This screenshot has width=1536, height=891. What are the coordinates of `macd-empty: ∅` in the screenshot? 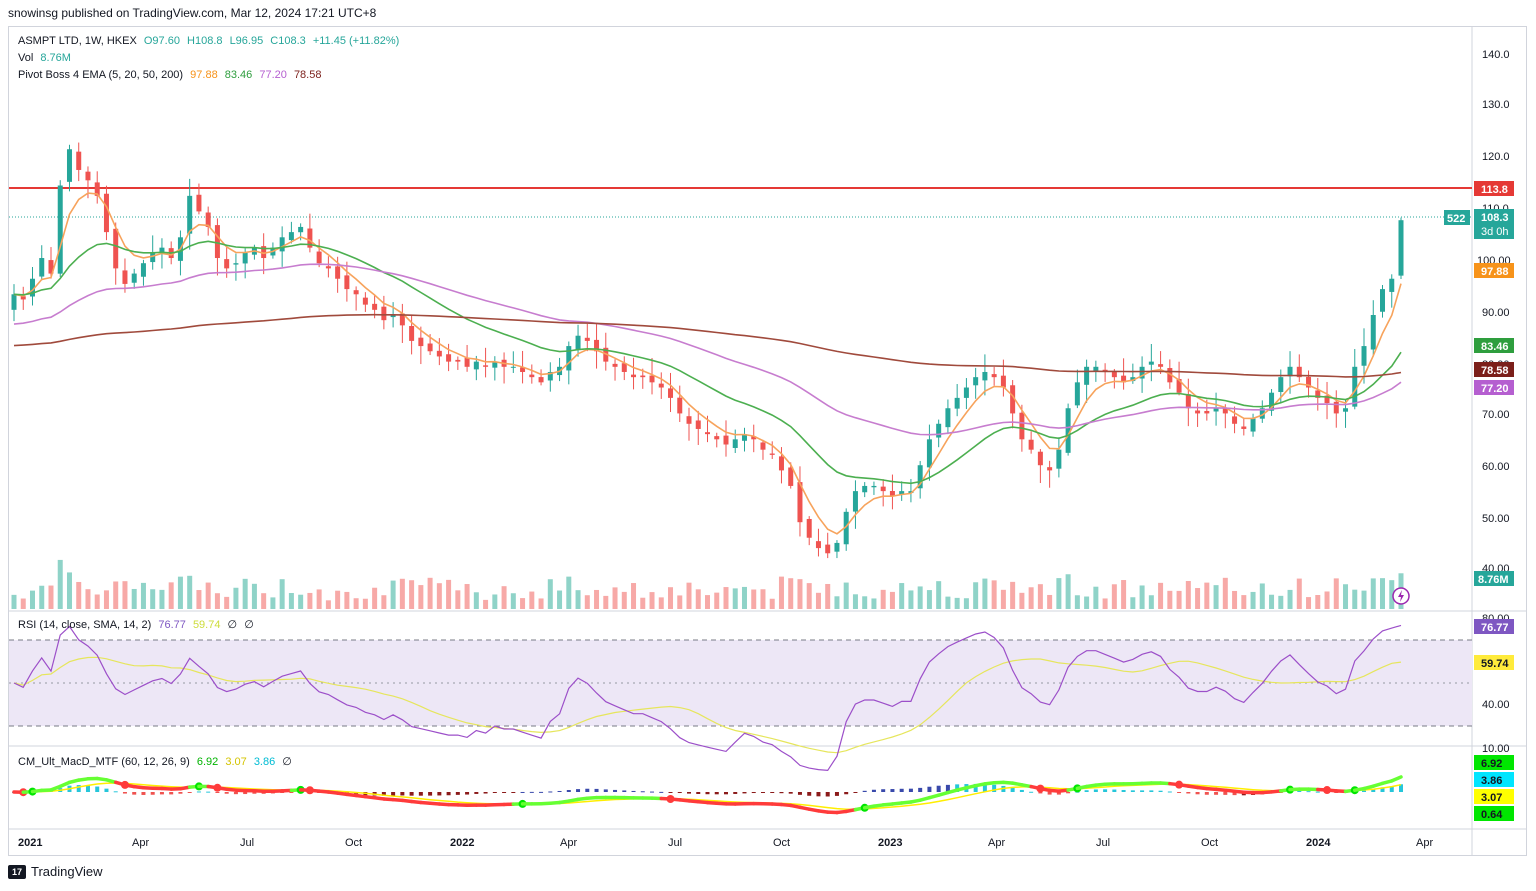 It's located at (287, 762).